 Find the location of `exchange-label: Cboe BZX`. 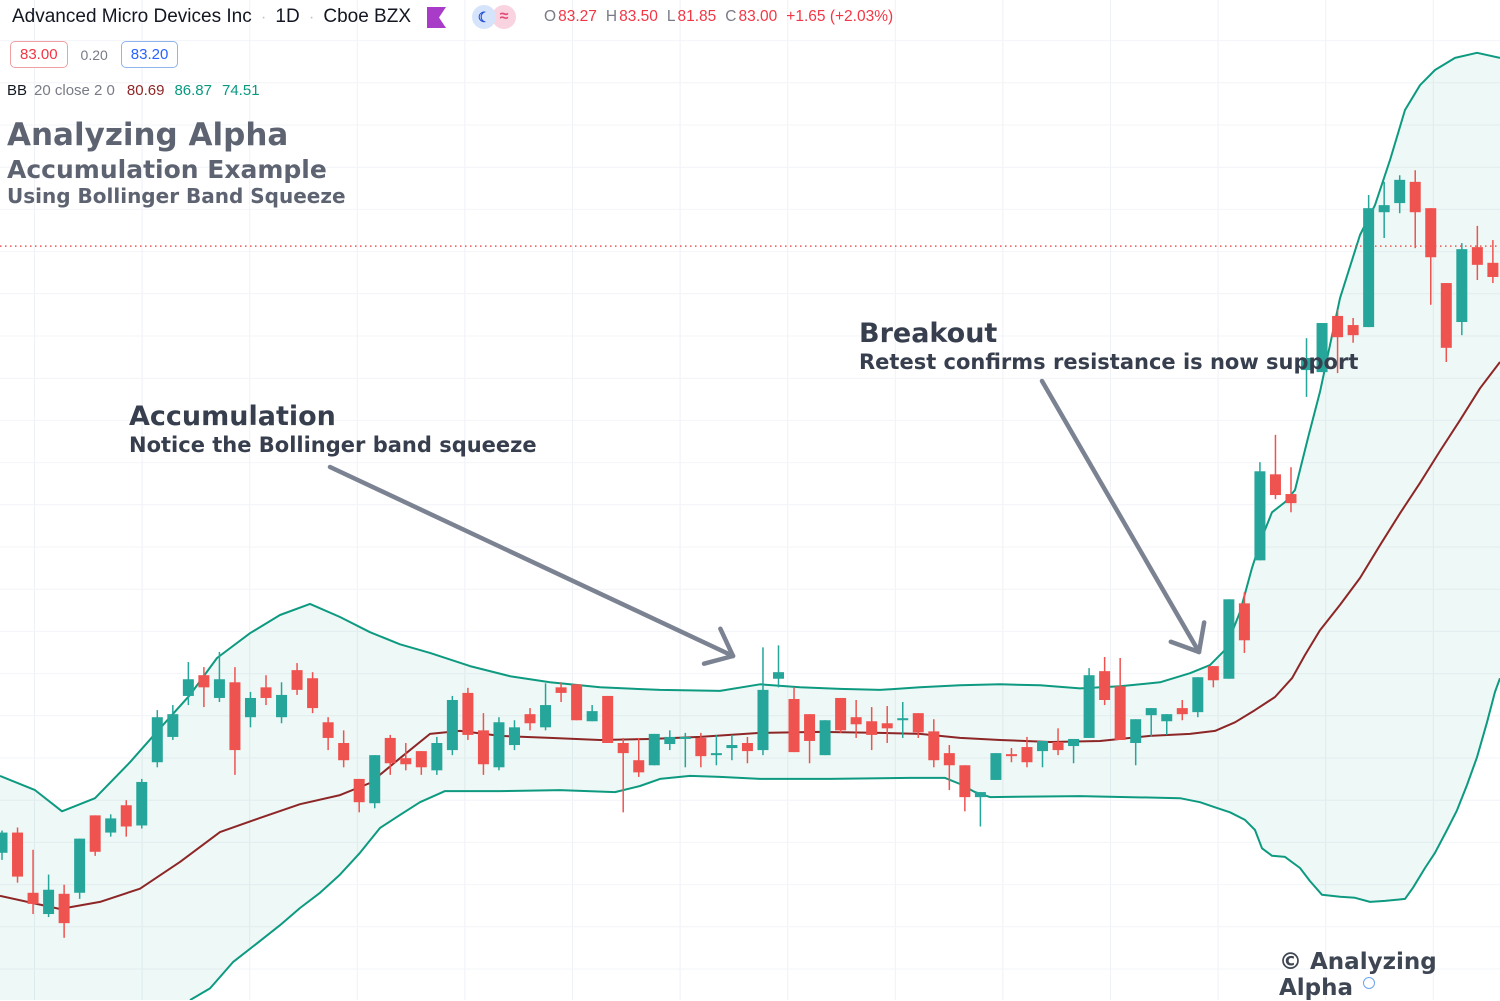

exchange-label: Cboe BZX is located at coordinates (367, 16).